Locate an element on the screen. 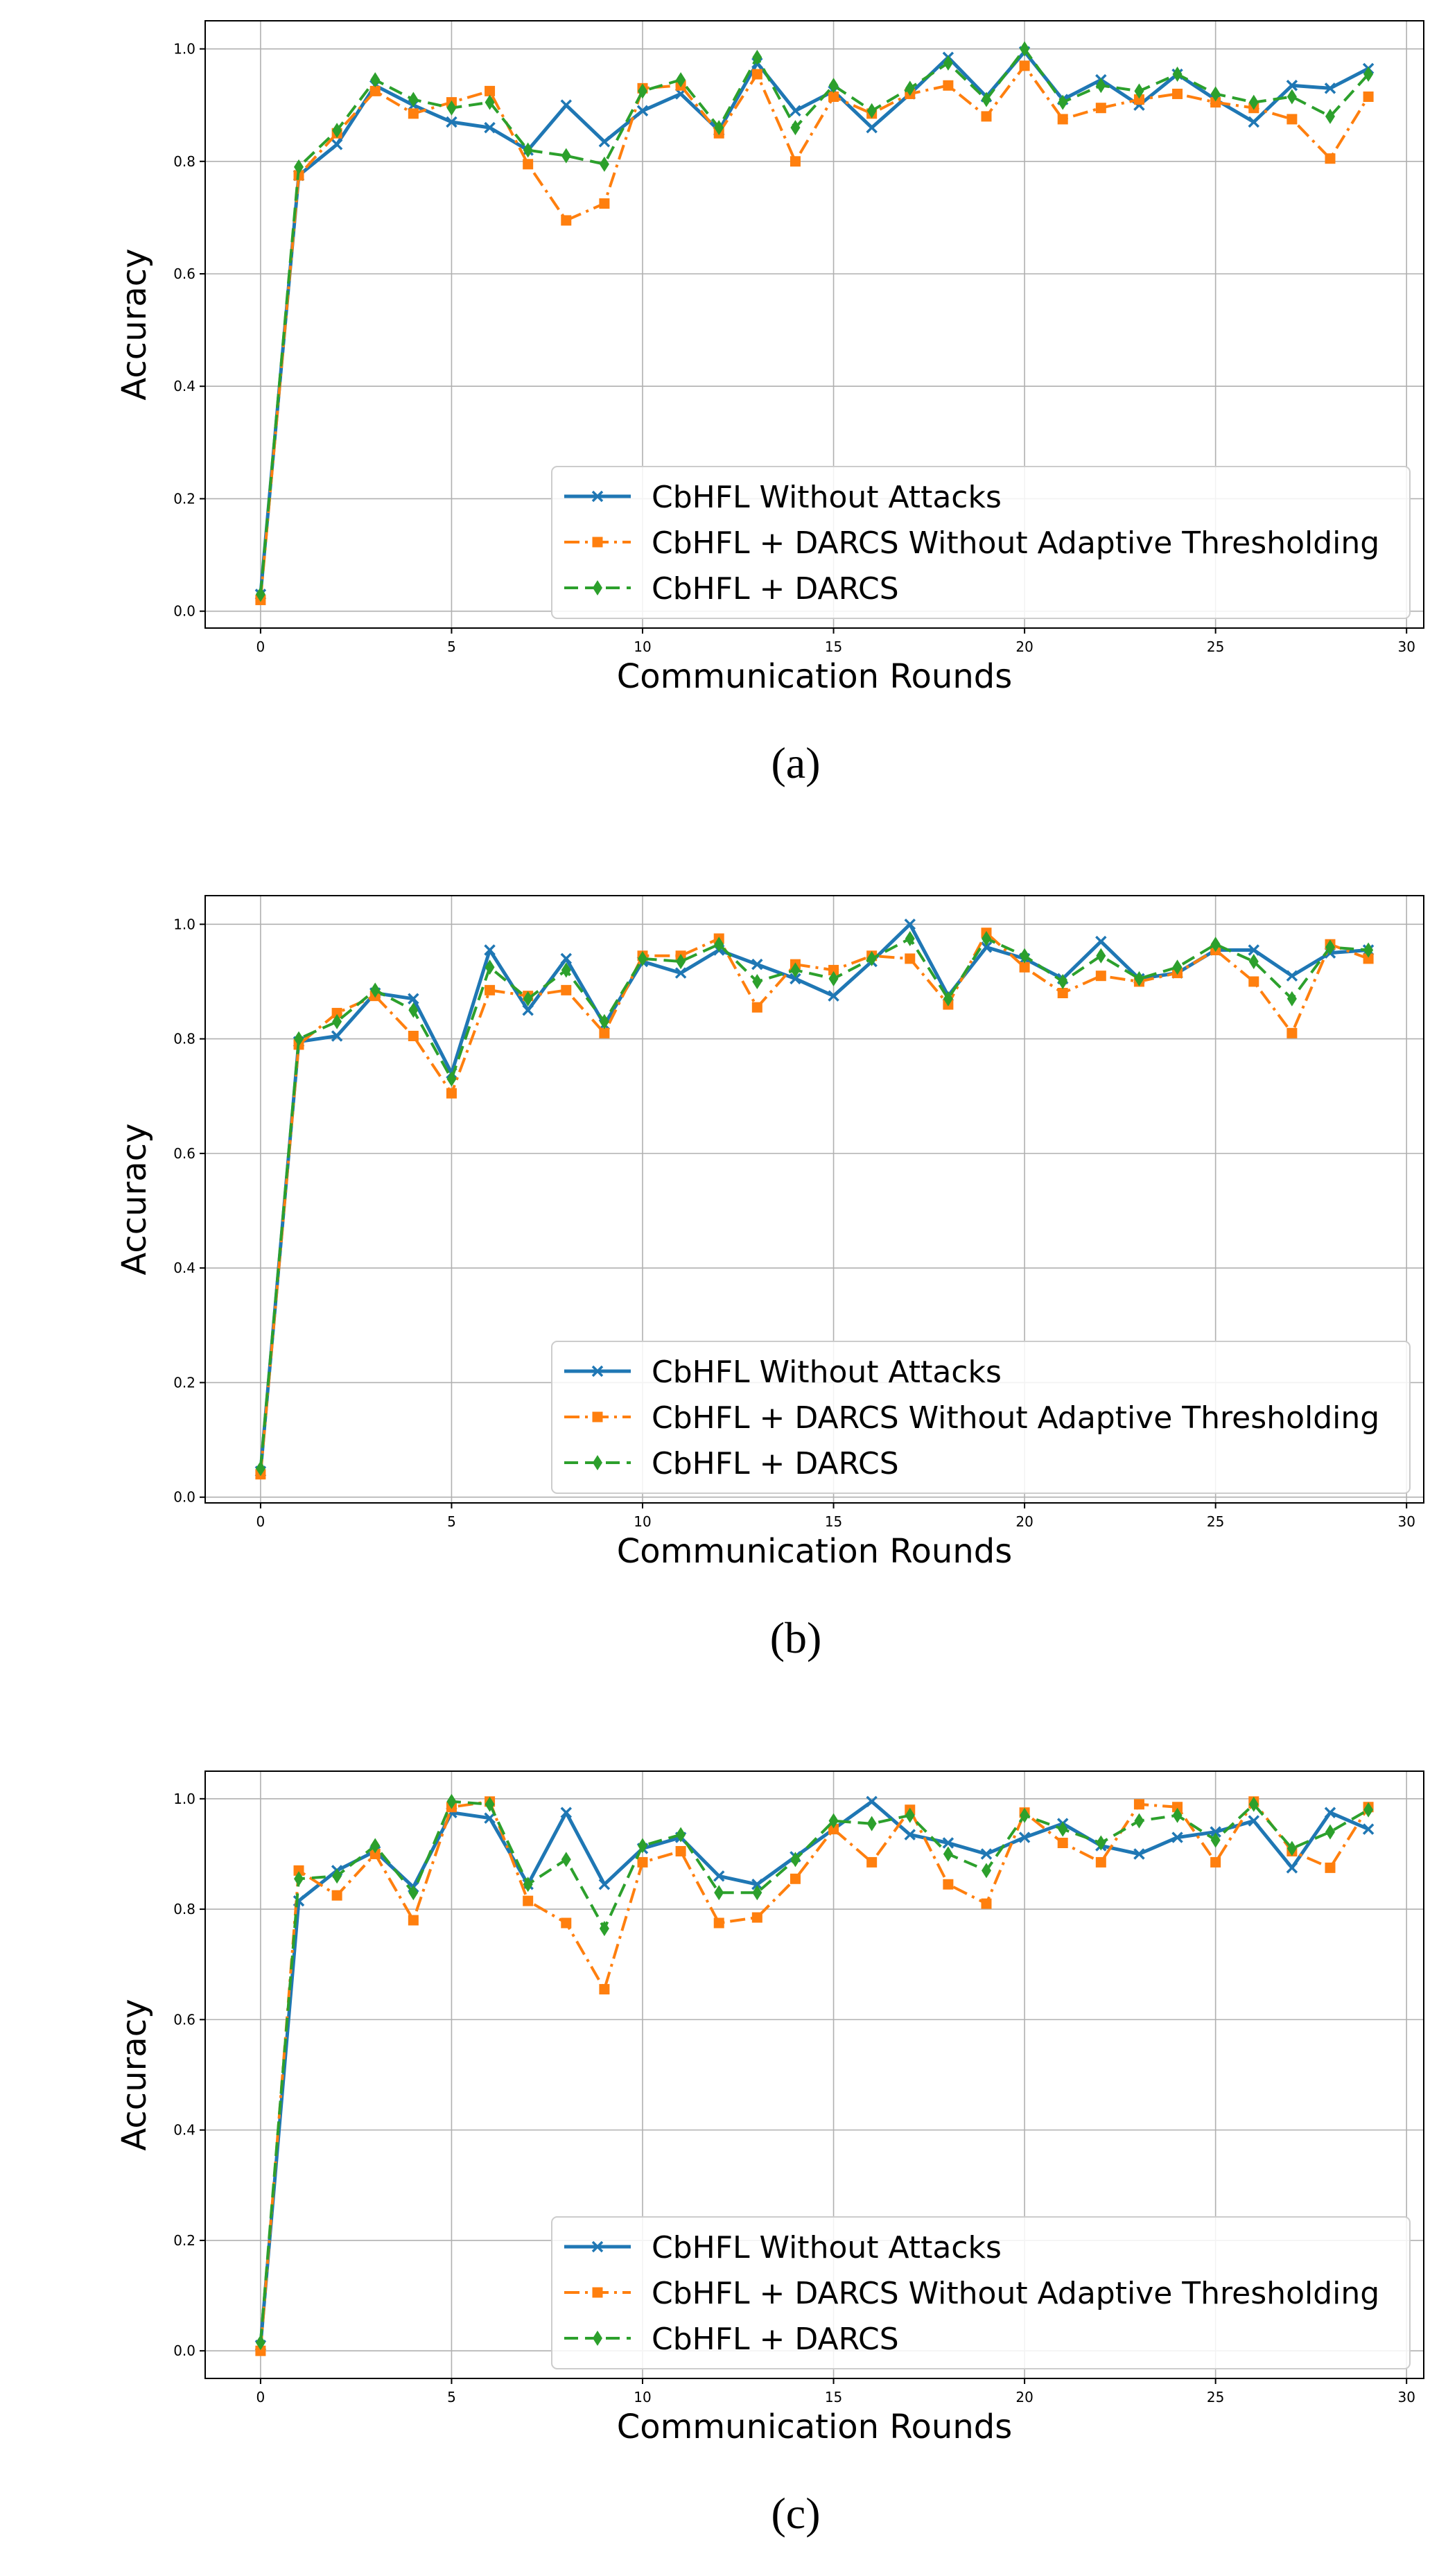  y-tick-label: 0.8 is located at coordinates (184, 1909).